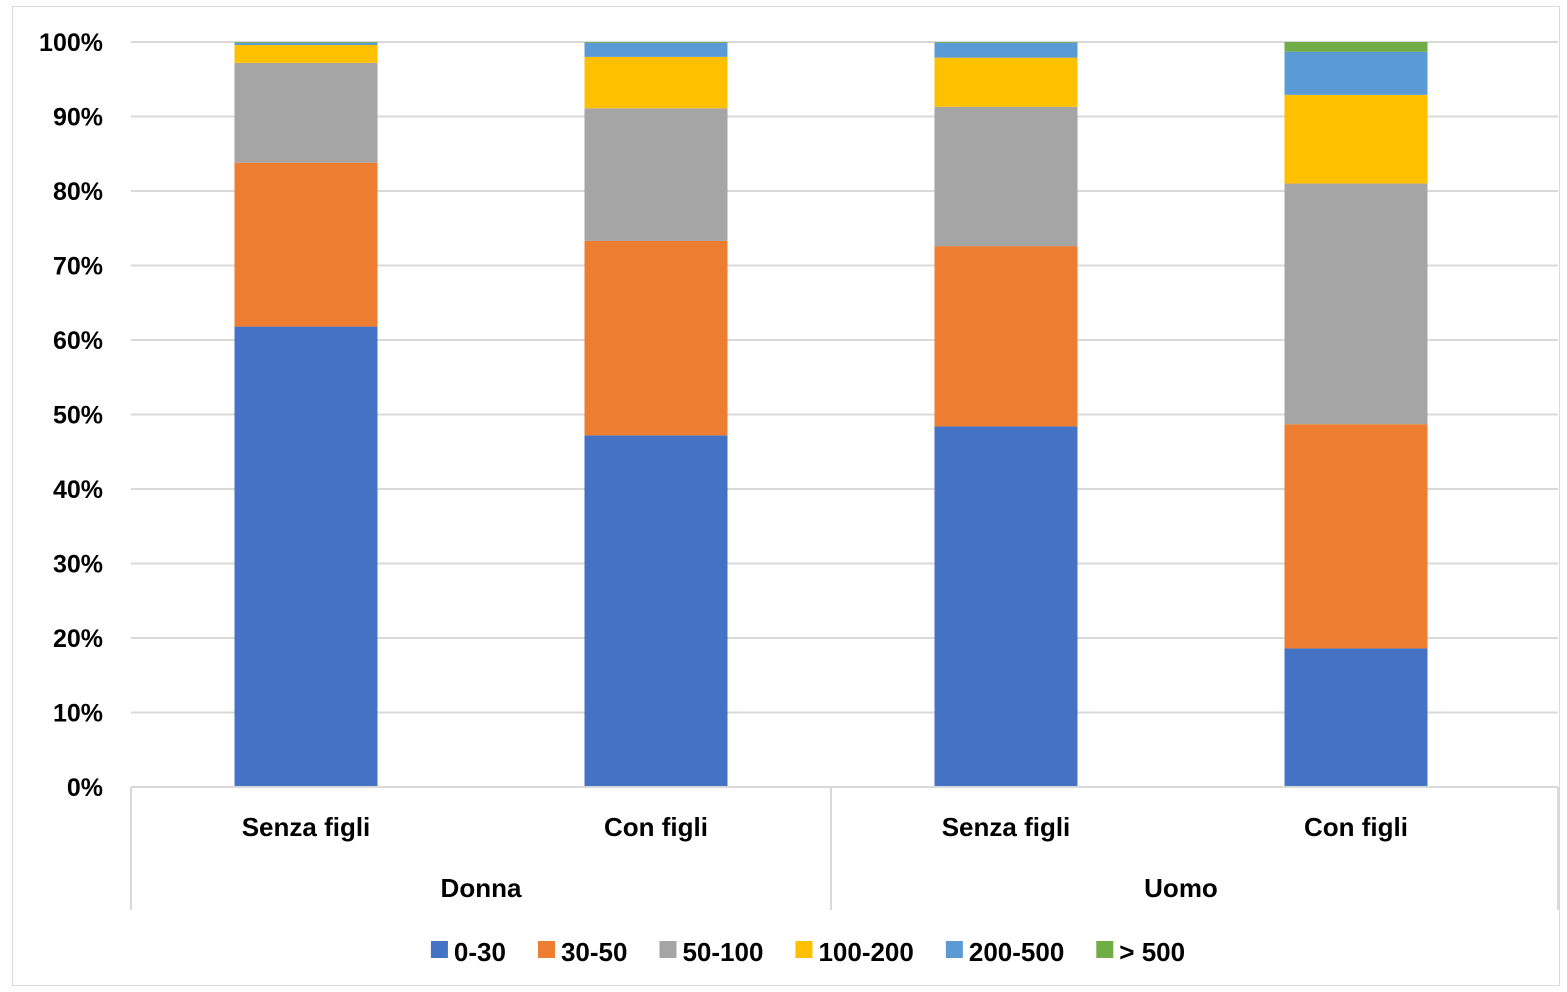  I want to click on legend-label: 0-30, so click(480, 952).